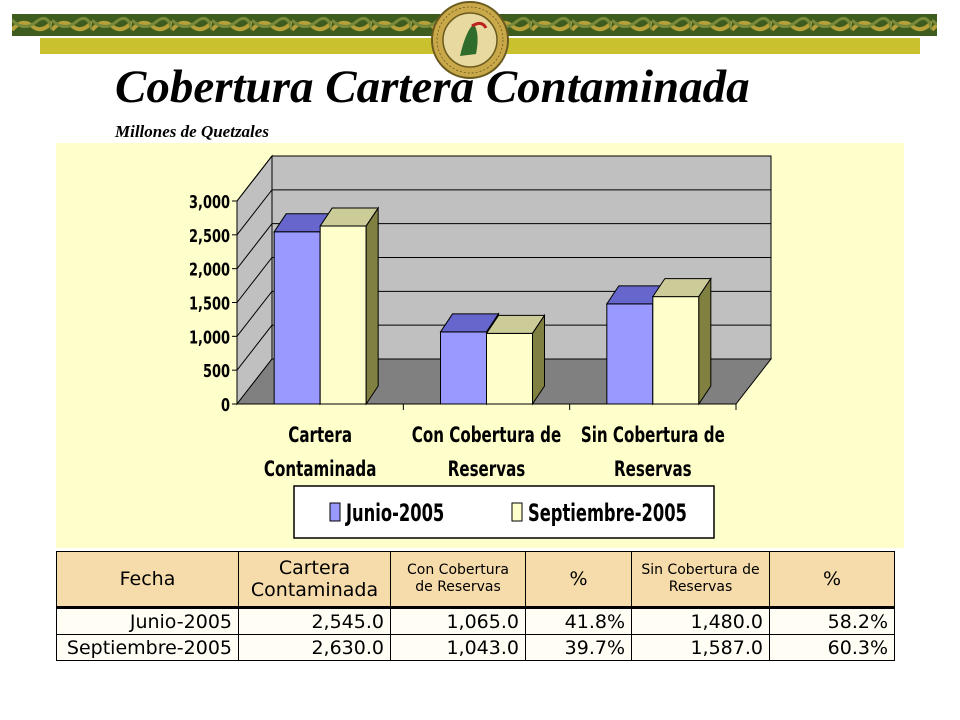 The width and height of the screenshot is (960, 720). Describe the element at coordinates (504, 512) in the screenshot. I see `legend-box` at that location.